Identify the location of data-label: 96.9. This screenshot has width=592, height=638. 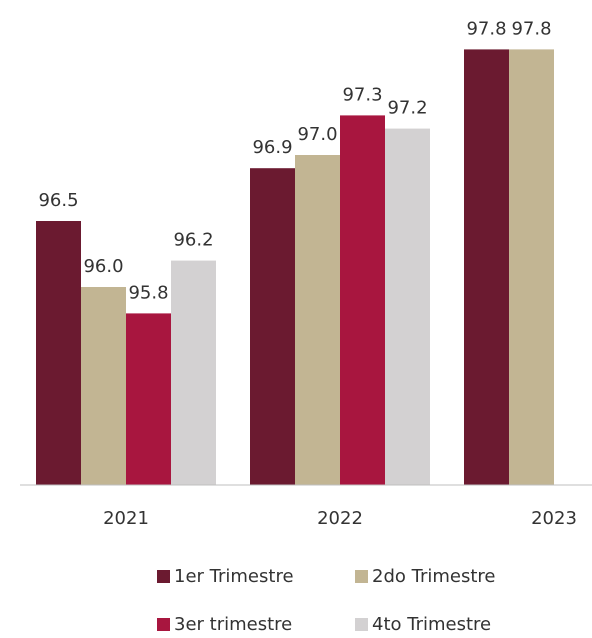
(272, 147).